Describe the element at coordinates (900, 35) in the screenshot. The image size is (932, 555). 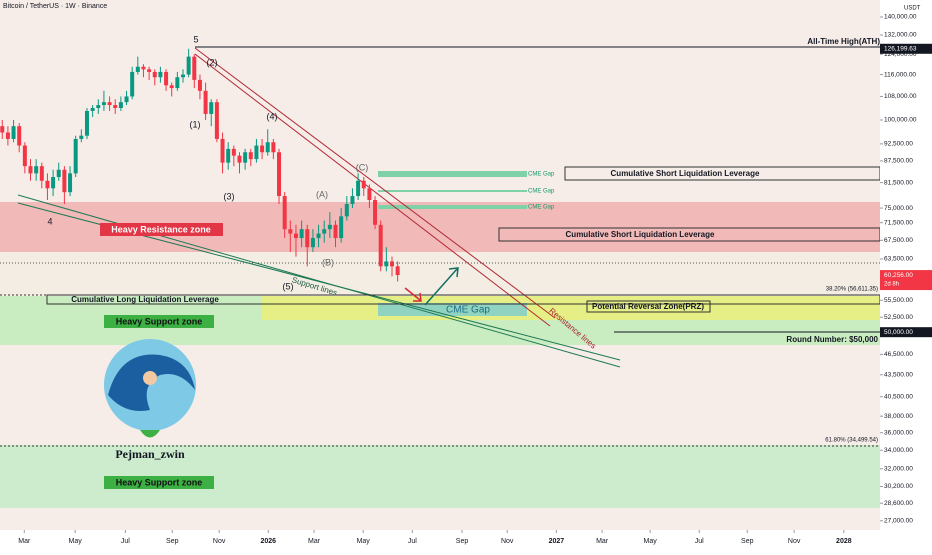
I see `y-tick-label: 132,000.00` at that location.